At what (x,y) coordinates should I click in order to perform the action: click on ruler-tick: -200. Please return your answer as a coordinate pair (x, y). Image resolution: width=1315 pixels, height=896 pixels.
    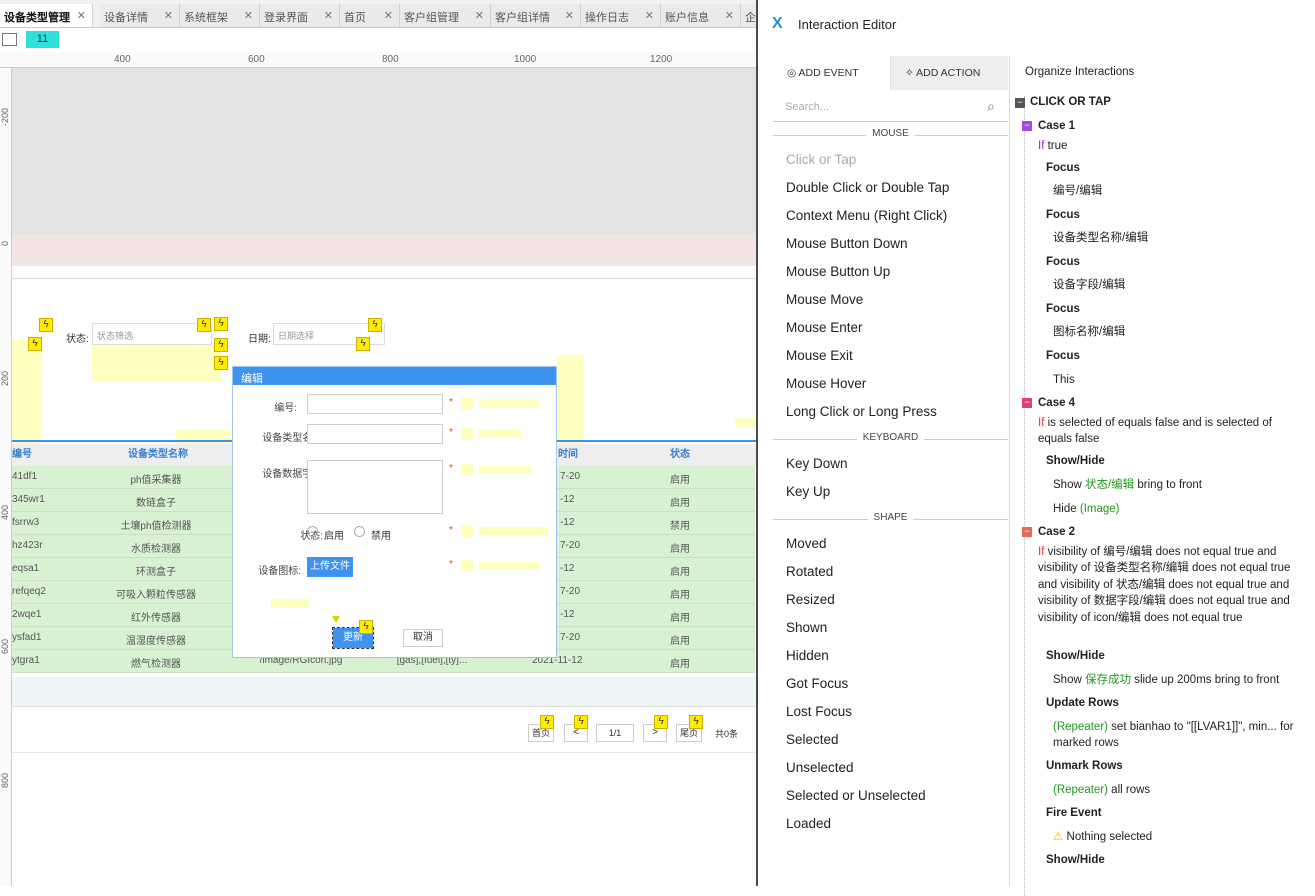
    Looking at the image, I should click on (5, 116).